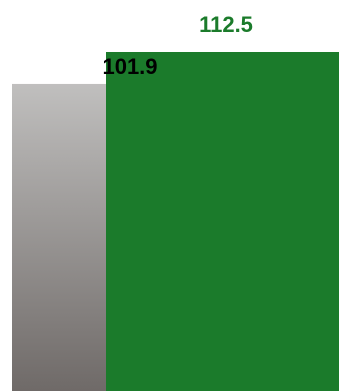 The image size is (339, 391). I want to click on bar-1-value-label: 101.9, so click(129, 66).